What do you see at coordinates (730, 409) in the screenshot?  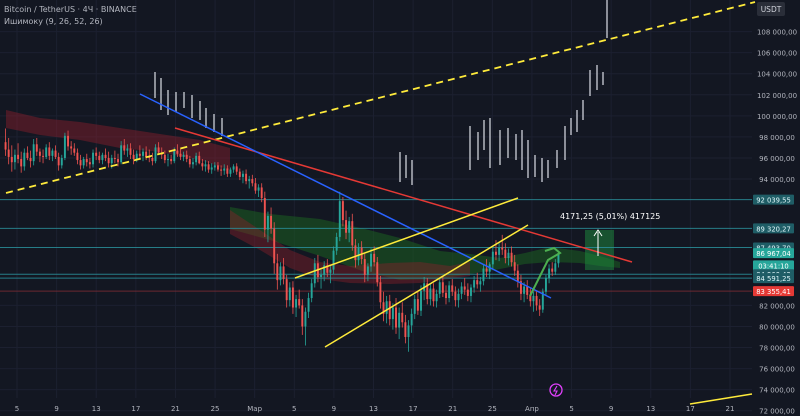 I see `x-tick-label: 21` at bounding box center [730, 409].